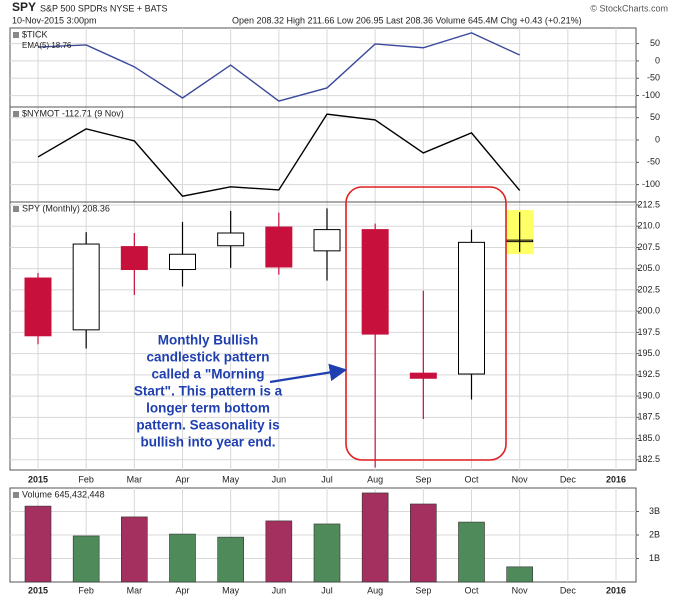 Image resolution: width=676 pixels, height=598 pixels. What do you see at coordinates (648, 247) in the screenshot?
I see `y-tick-label: 207.5` at bounding box center [648, 247].